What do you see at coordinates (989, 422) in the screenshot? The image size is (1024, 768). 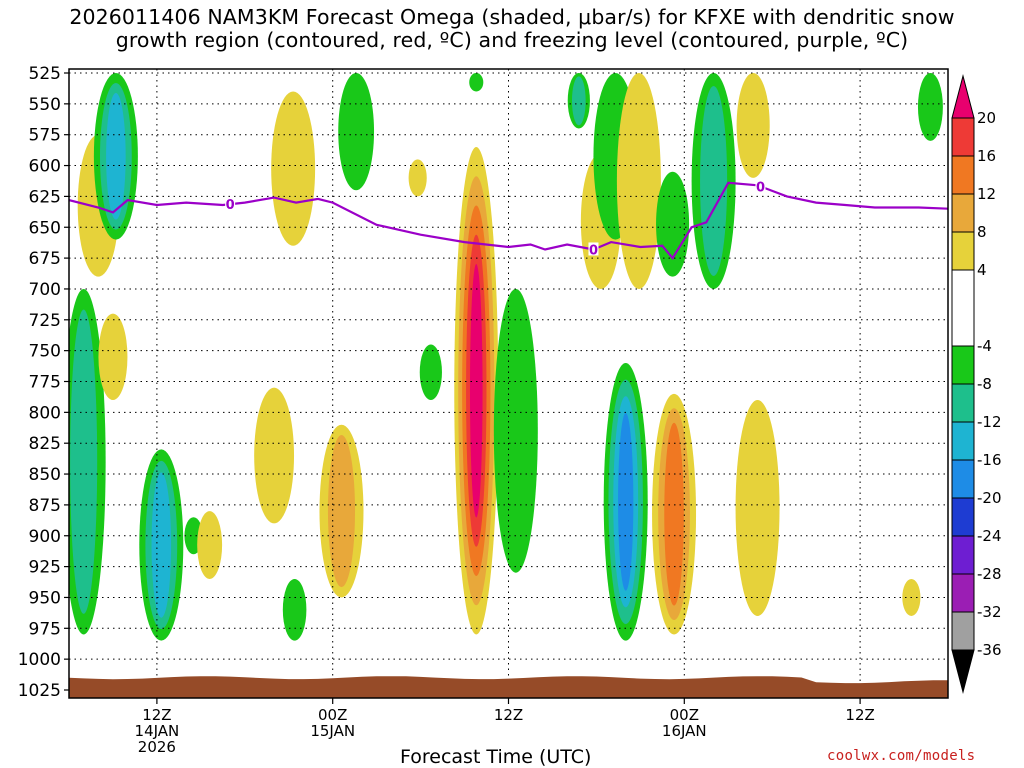 I see `colorbar-label: -12` at bounding box center [989, 422].